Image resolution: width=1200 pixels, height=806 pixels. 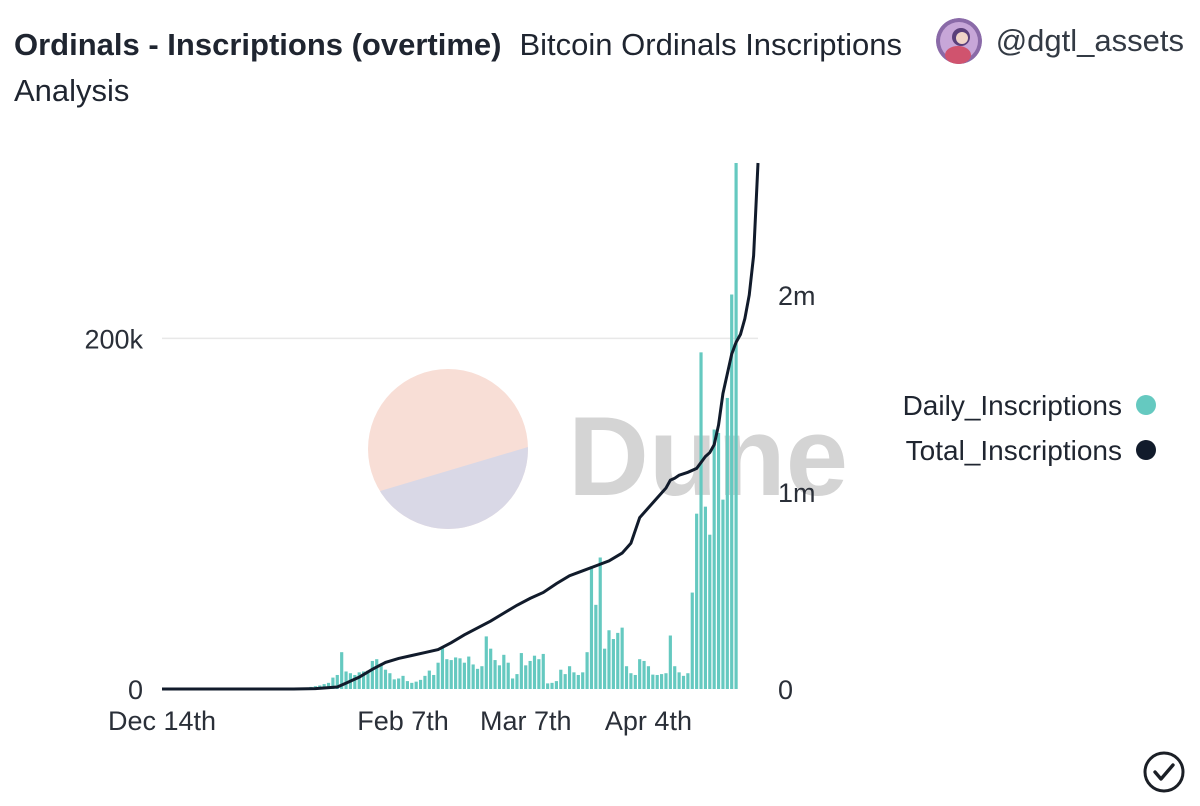 I want to click on author-handle: @dgtl_assets, so click(x=1089, y=40).